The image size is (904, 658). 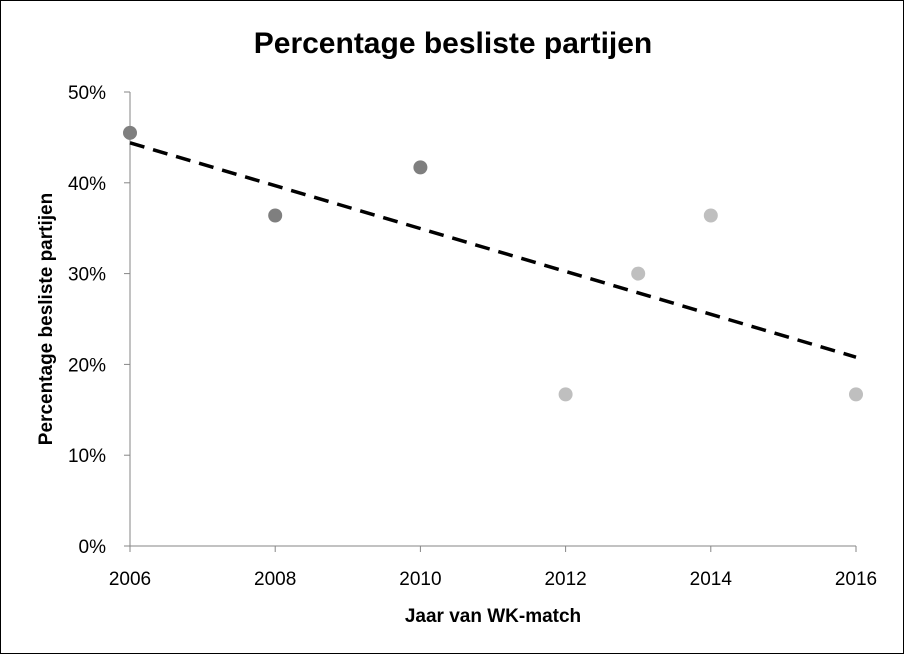 What do you see at coordinates (87, 93) in the screenshot?
I see `y-tick-label: 50%` at bounding box center [87, 93].